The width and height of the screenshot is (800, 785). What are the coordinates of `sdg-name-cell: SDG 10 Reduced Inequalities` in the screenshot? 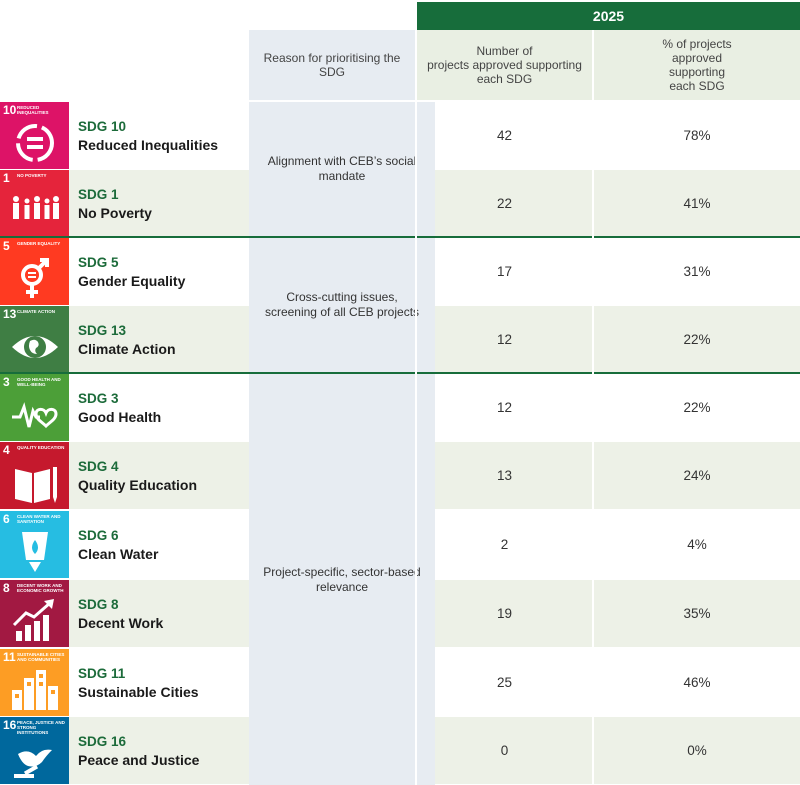 It's located at (162, 135).